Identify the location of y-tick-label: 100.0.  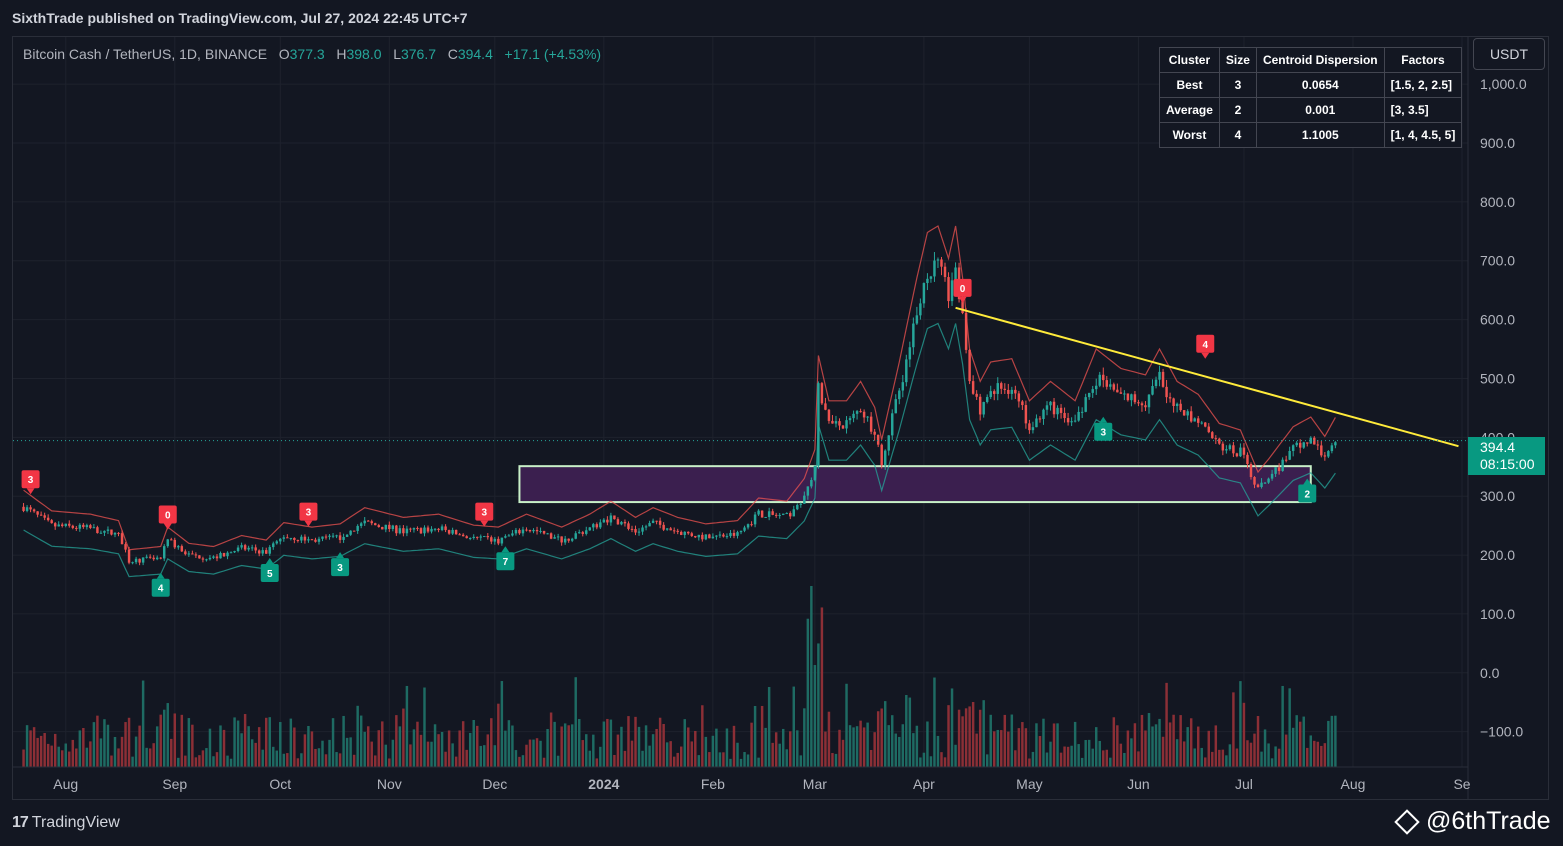
(1497, 614).